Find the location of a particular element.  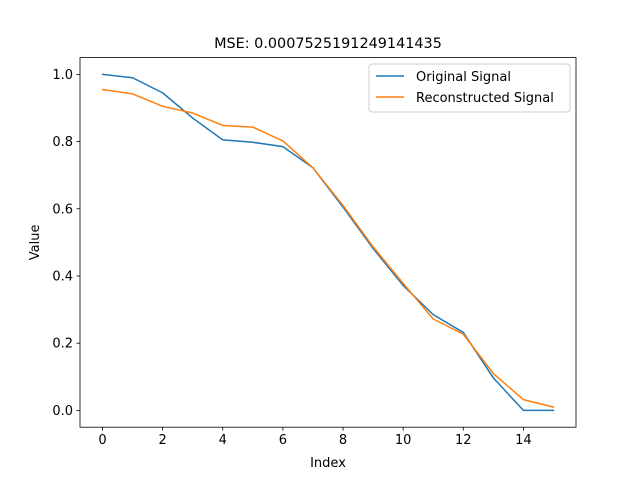

legend-label-original: Original Signal is located at coordinates (463, 77).